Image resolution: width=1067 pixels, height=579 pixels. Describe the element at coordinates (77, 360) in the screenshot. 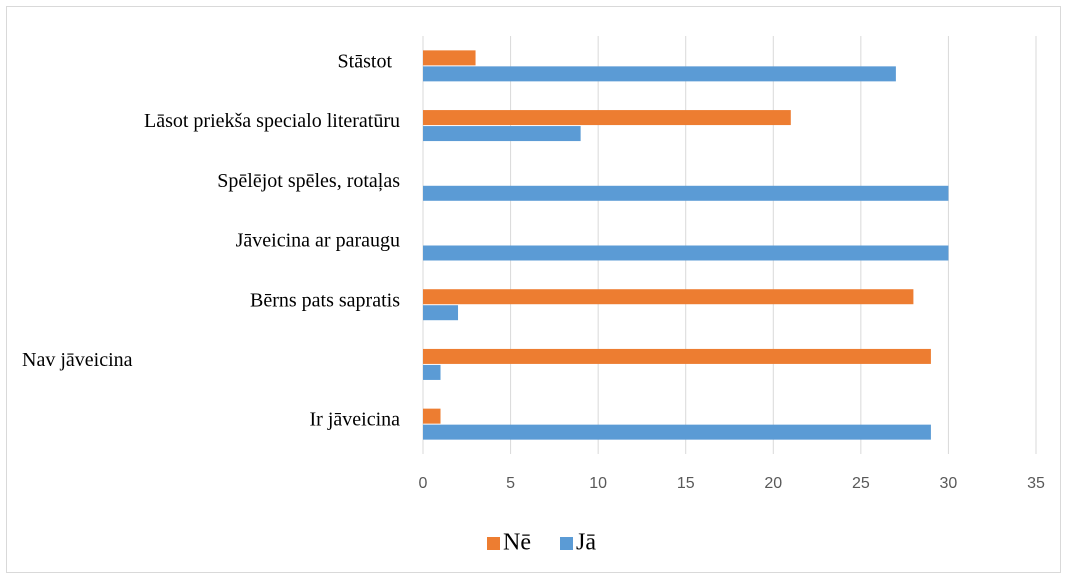

I see `y-tick-label: Nav jāveicina` at that location.